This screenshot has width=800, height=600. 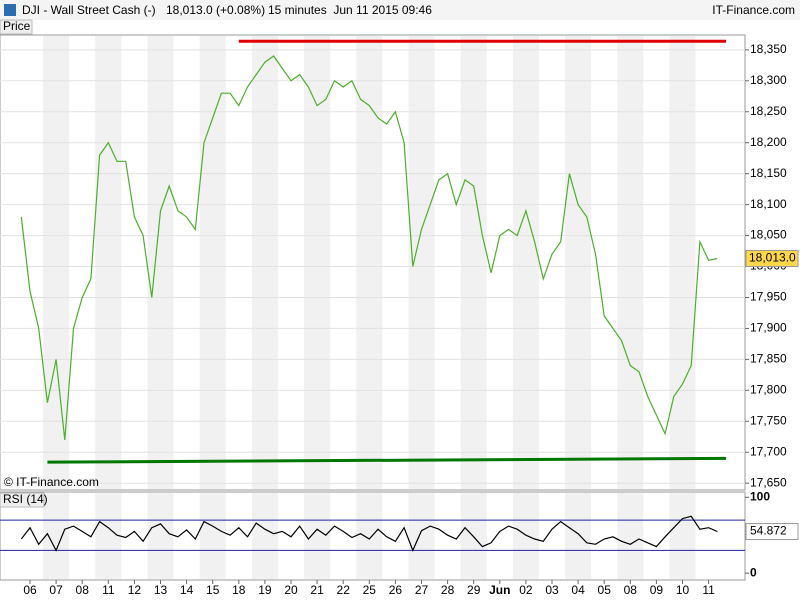 What do you see at coordinates (768, 359) in the screenshot?
I see `y-tick-label: 17,850` at bounding box center [768, 359].